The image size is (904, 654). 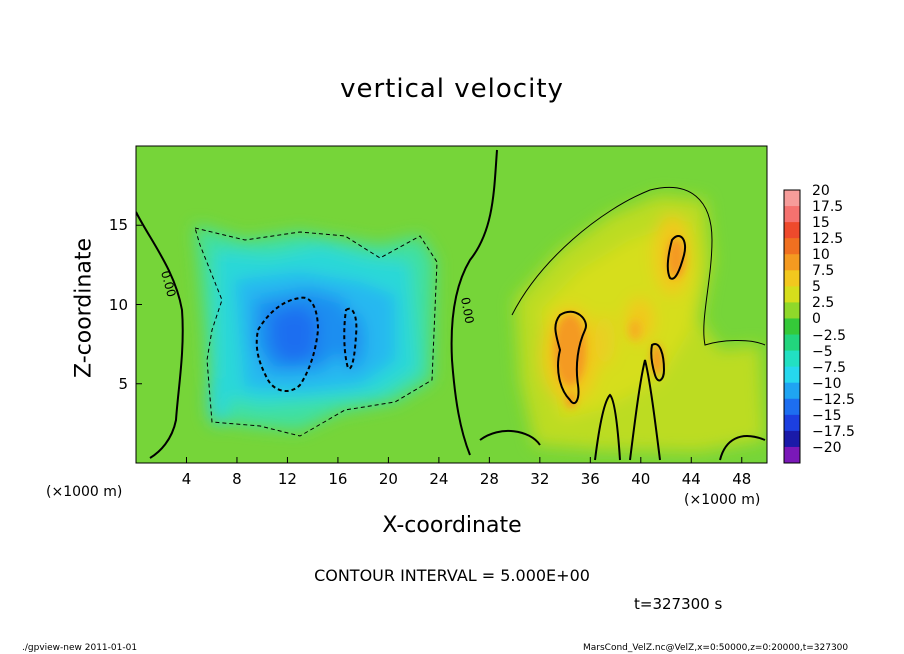 I want to click on colorbar-label: 2.5, so click(x=823, y=303).